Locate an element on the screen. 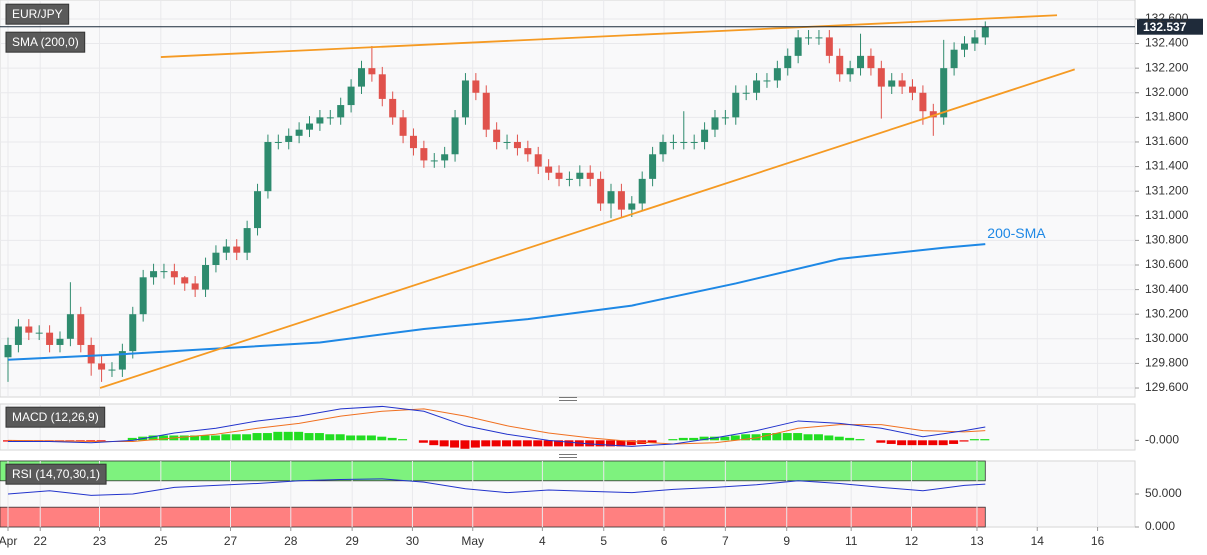  x-tick-label: 28 is located at coordinates (291, 541).